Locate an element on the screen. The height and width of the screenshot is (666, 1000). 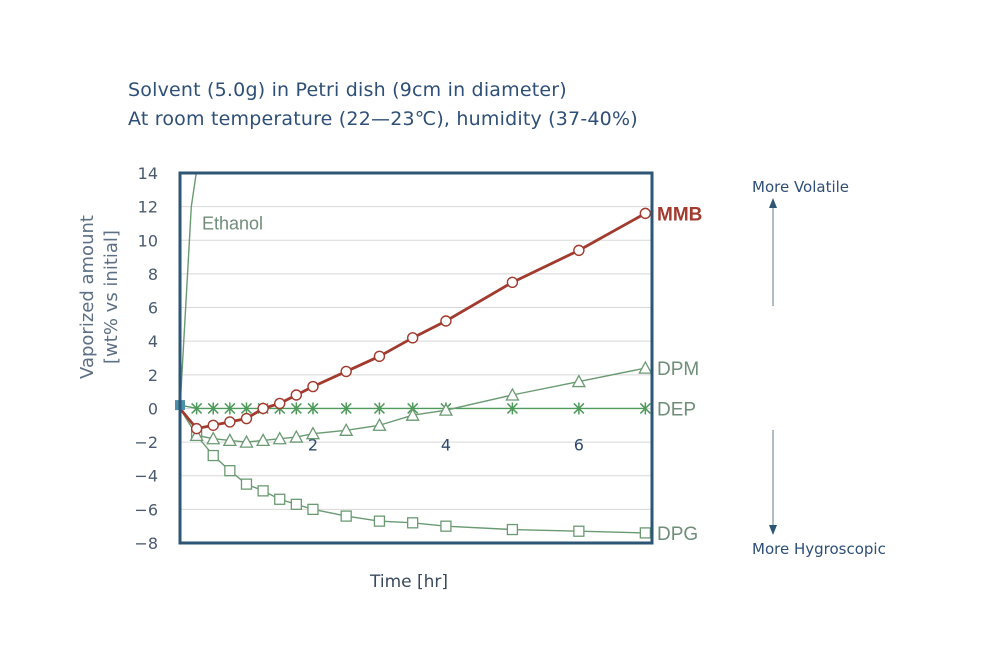
x-tick-label: 6 is located at coordinates (579, 444).